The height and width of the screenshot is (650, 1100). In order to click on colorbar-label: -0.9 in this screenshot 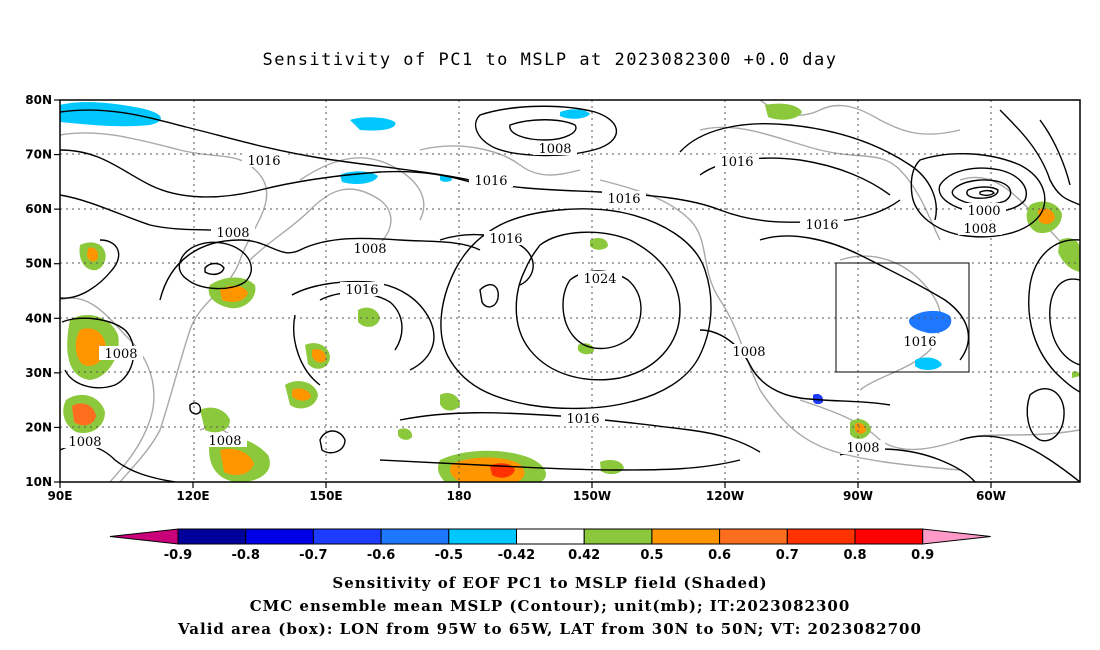, I will do `click(178, 555)`.